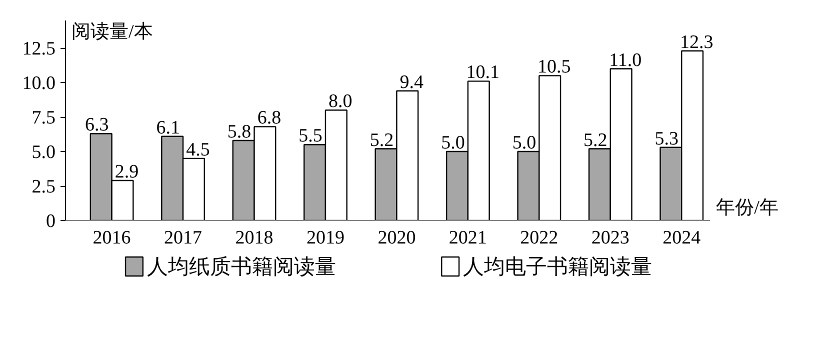 This screenshot has height=340, width=824. What do you see at coordinates (554, 67) in the screenshot?
I see `data-label: 10.5` at bounding box center [554, 67].